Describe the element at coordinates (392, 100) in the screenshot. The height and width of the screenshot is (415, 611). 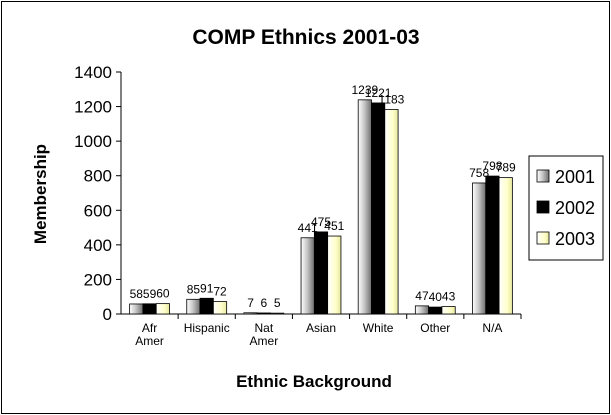
I see `data-label-2003: 1183` at that location.